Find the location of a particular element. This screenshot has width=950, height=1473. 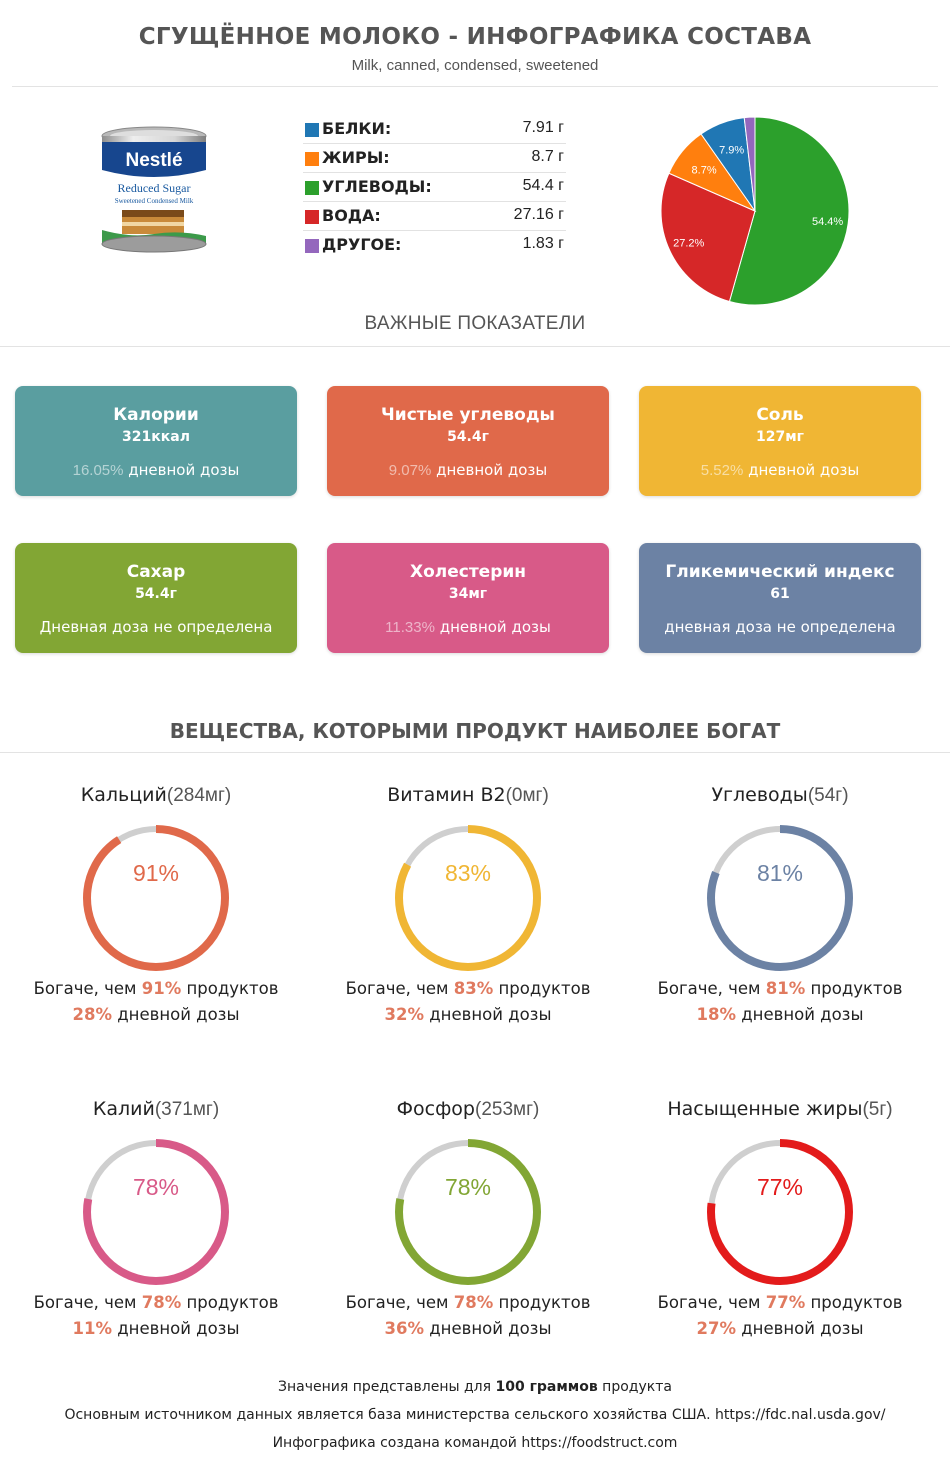

daily-value-text: 11% дневной дозы is located at coordinates (156, 1328).